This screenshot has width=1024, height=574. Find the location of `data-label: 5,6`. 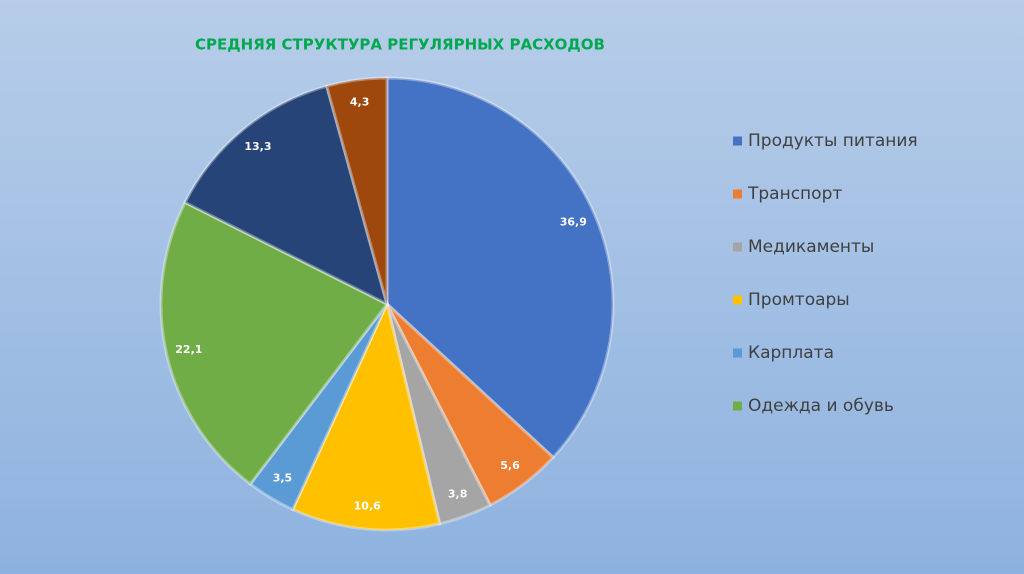

data-label: 5,6 is located at coordinates (510, 465).